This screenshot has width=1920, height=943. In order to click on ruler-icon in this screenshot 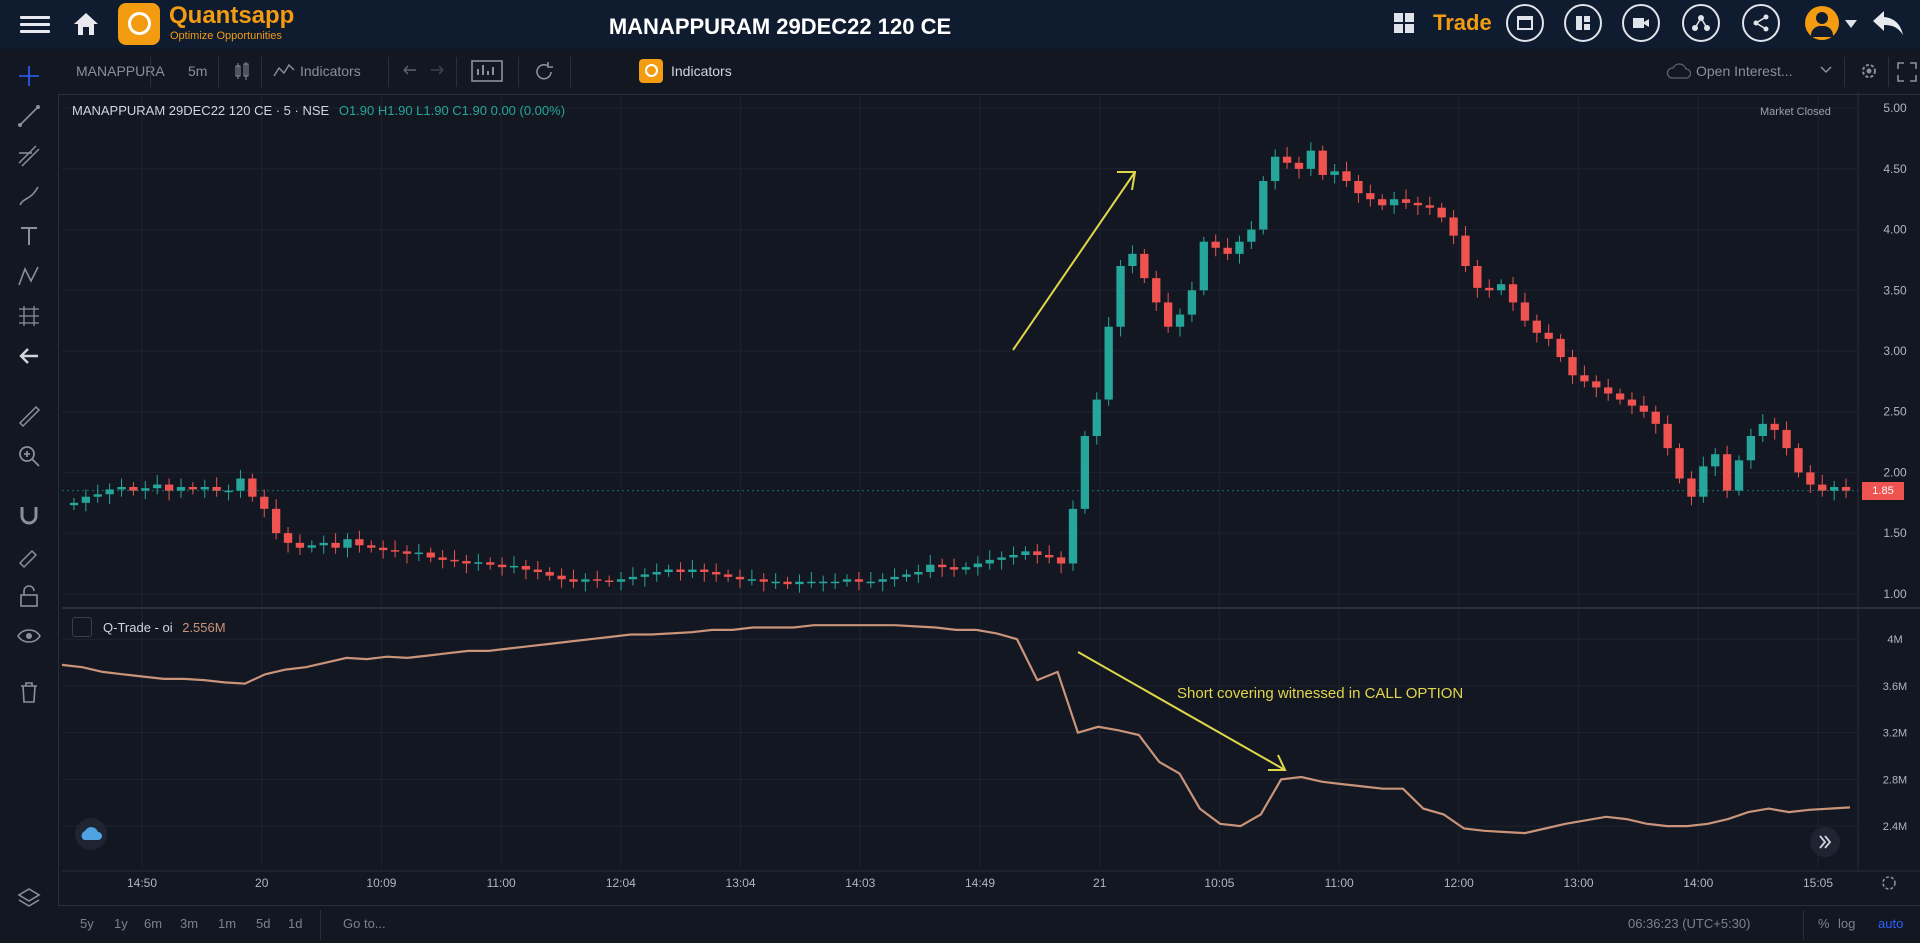, I will do `click(29, 416)`.